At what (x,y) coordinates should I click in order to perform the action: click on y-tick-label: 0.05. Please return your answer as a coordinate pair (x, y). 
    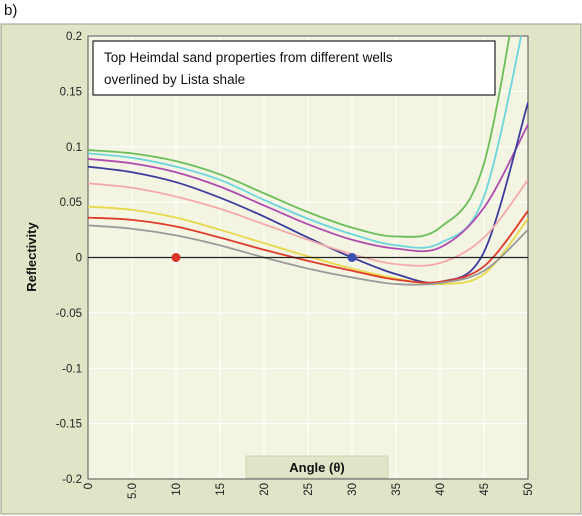
    Looking at the image, I should click on (71, 203).